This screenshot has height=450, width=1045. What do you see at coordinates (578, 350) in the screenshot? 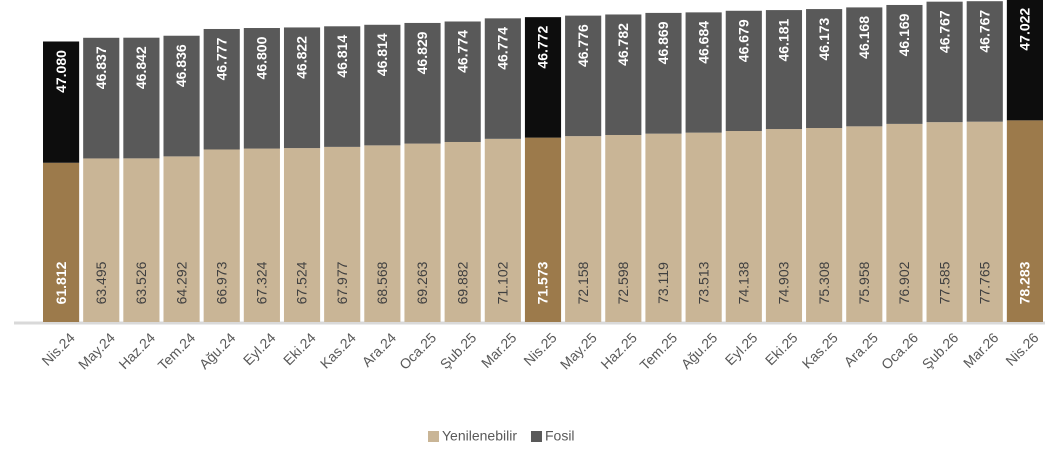
I see `x-tick-label: May.25` at bounding box center [578, 350].